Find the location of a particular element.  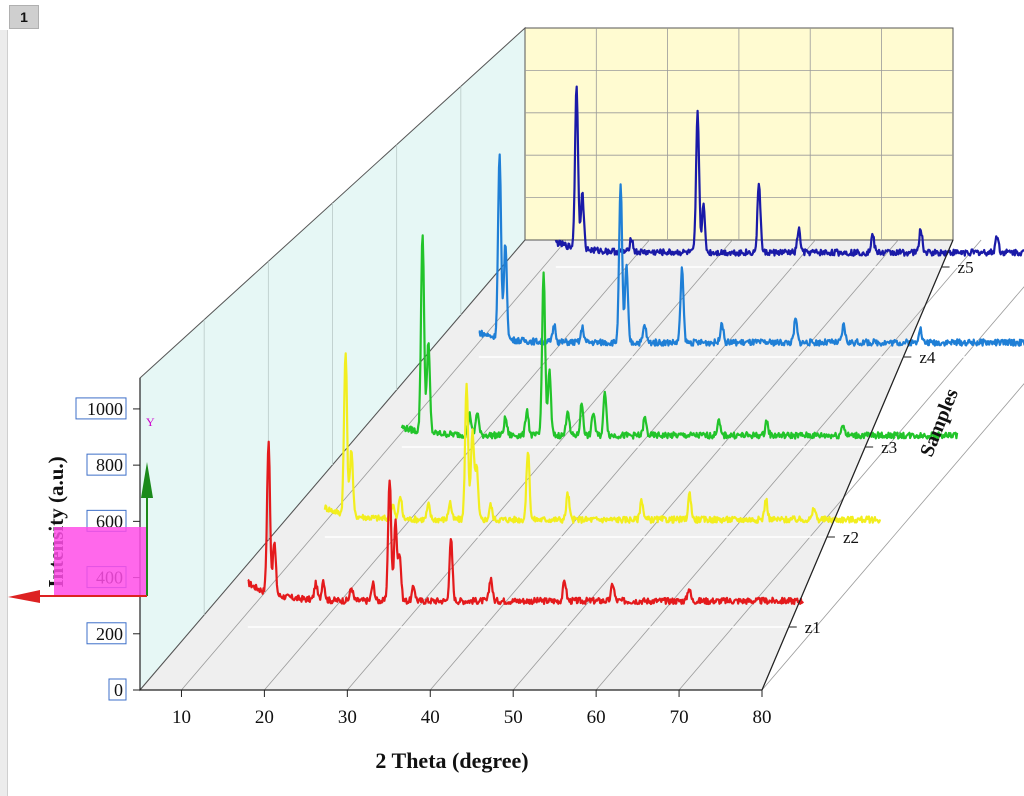

sample-label-z1: z1 is located at coordinates (813, 627).